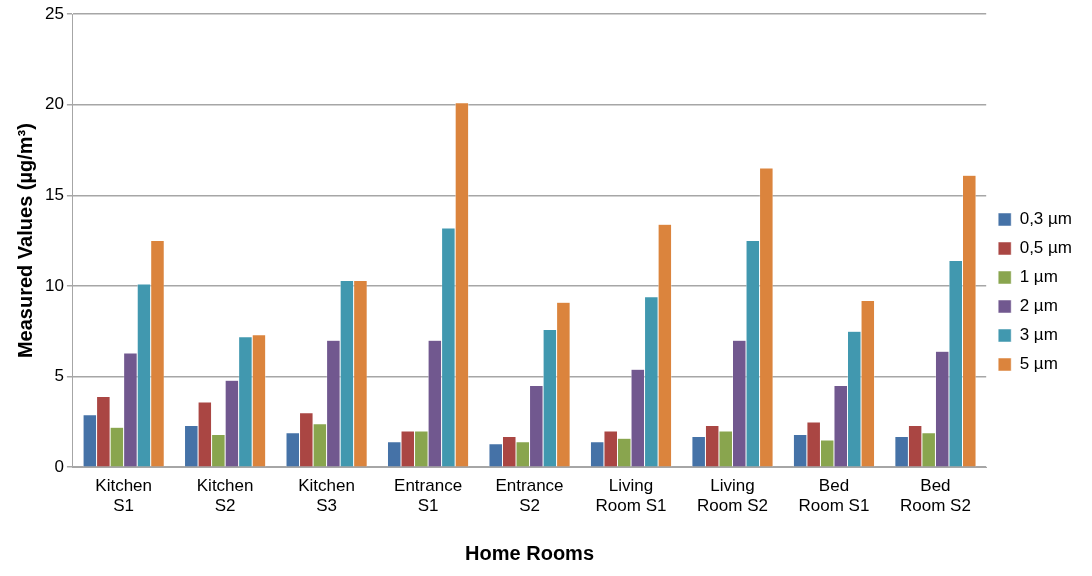 The height and width of the screenshot is (576, 1092). Describe the element at coordinates (54, 194) in the screenshot. I see `y-tick-label: 15` at that location.